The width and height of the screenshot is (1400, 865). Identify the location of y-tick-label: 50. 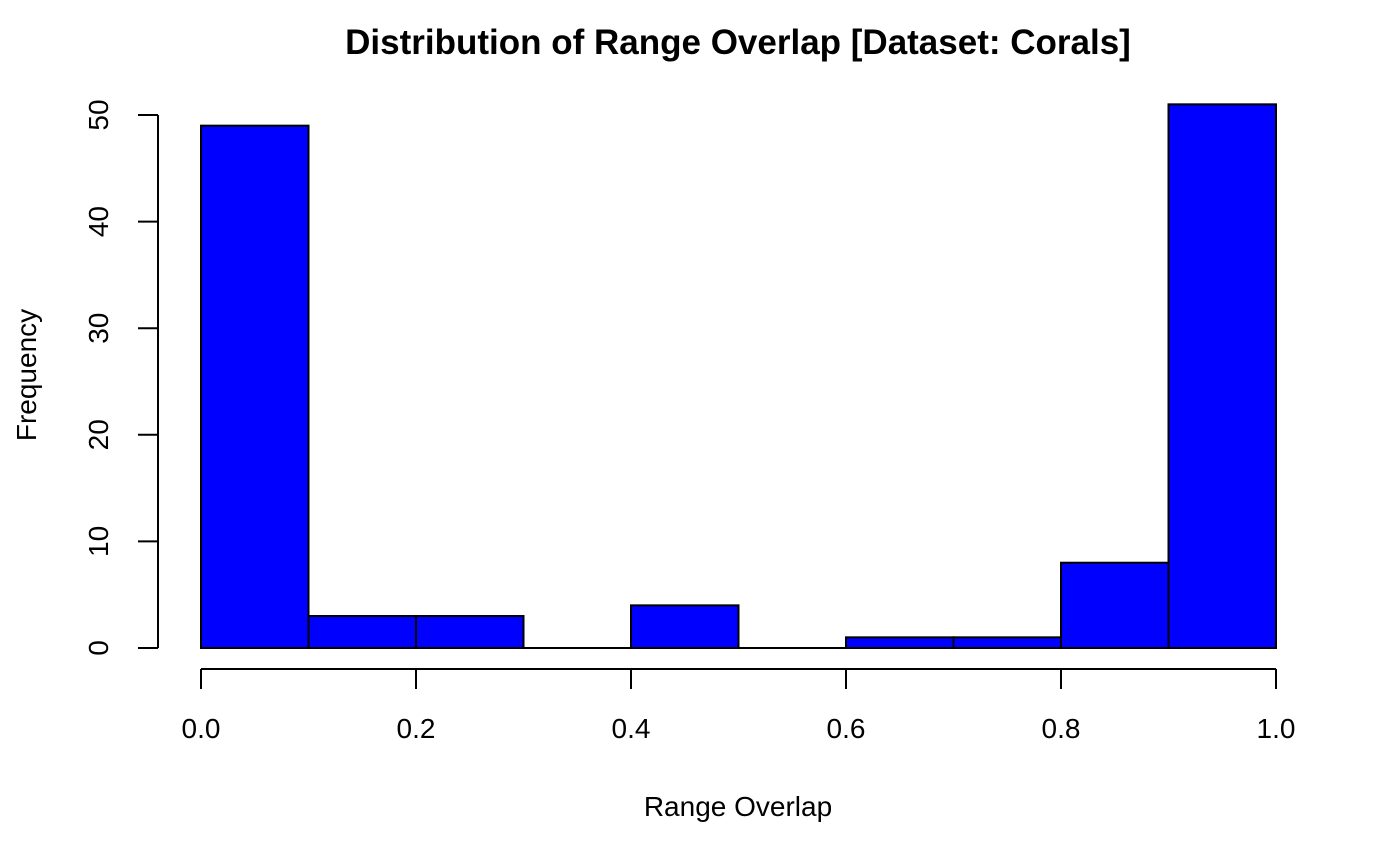
(98, 114).